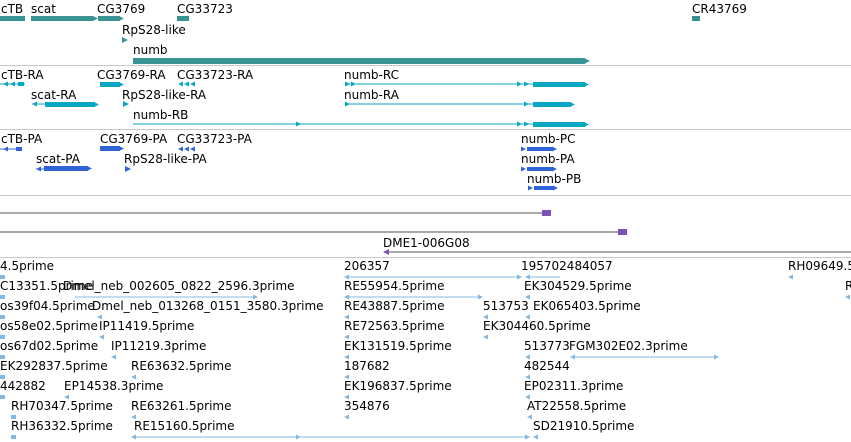 This screenshot has width=851, height=442. What do you see at coordinates (62, 406) in the screenshot?
I see `label-rh70347-5prime: RH70347.5prime` at bounding box center [62, 406].